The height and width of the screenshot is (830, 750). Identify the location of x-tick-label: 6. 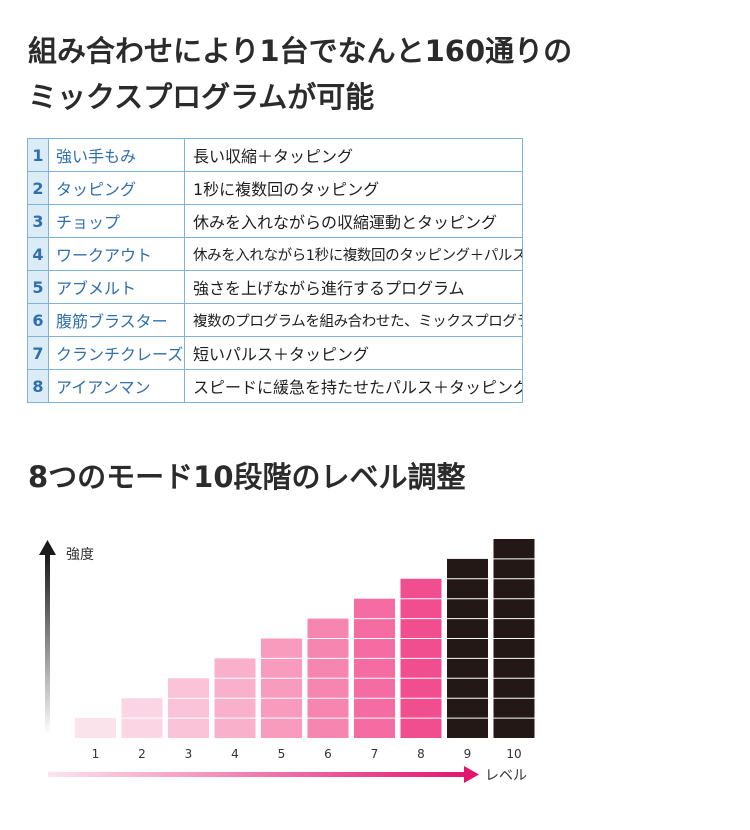
(328, 754).